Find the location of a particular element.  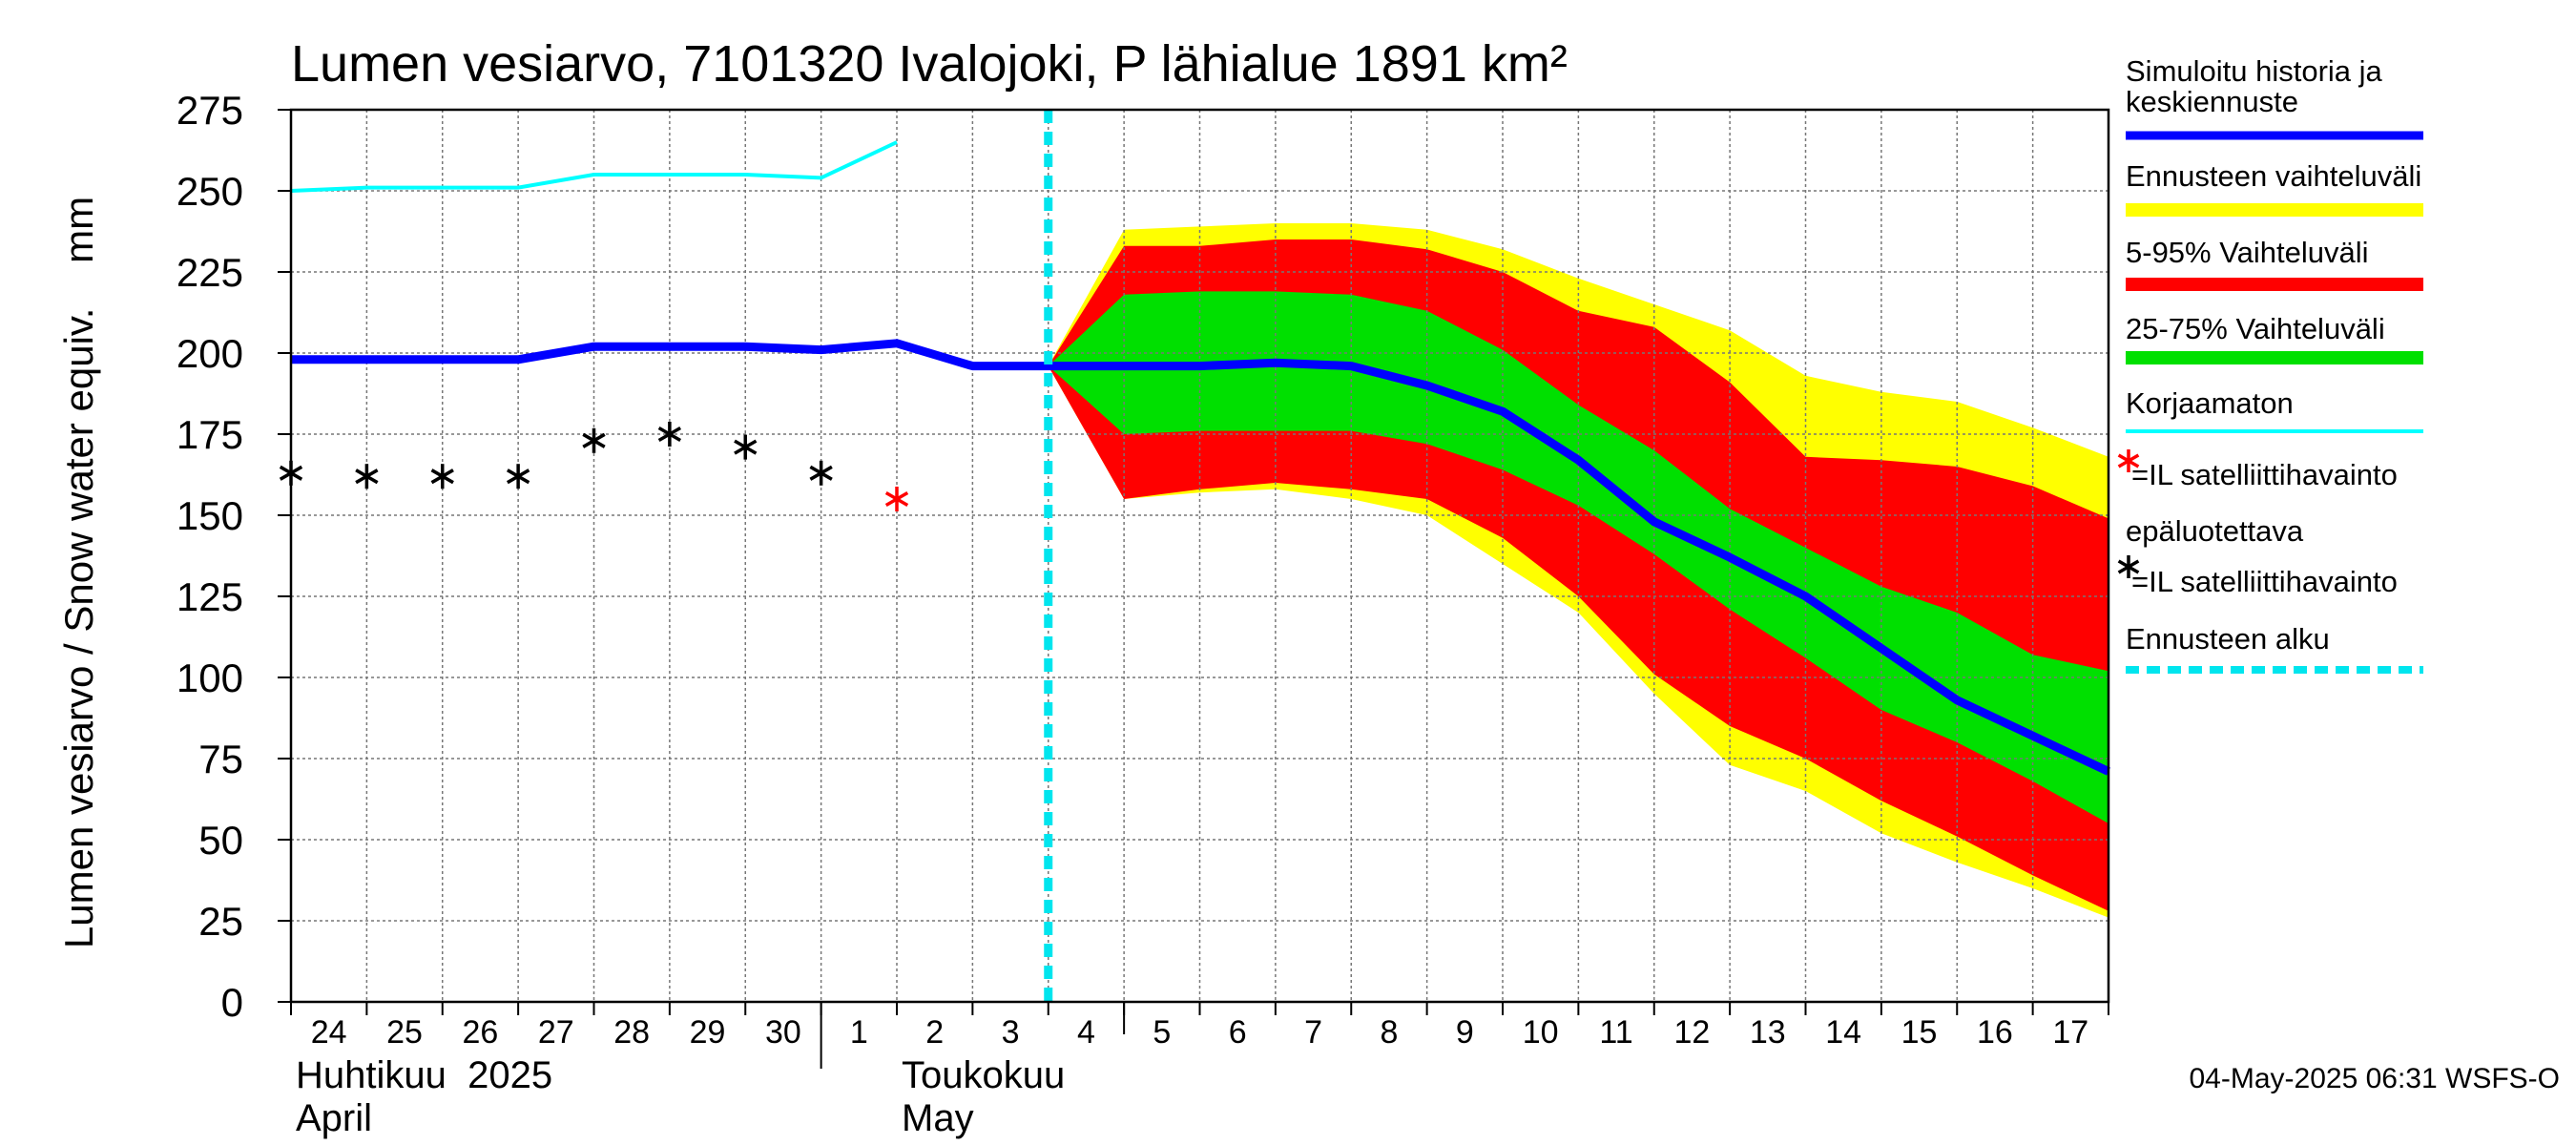

x-tick-label: 11 is located at coordinates (1615, 1032).